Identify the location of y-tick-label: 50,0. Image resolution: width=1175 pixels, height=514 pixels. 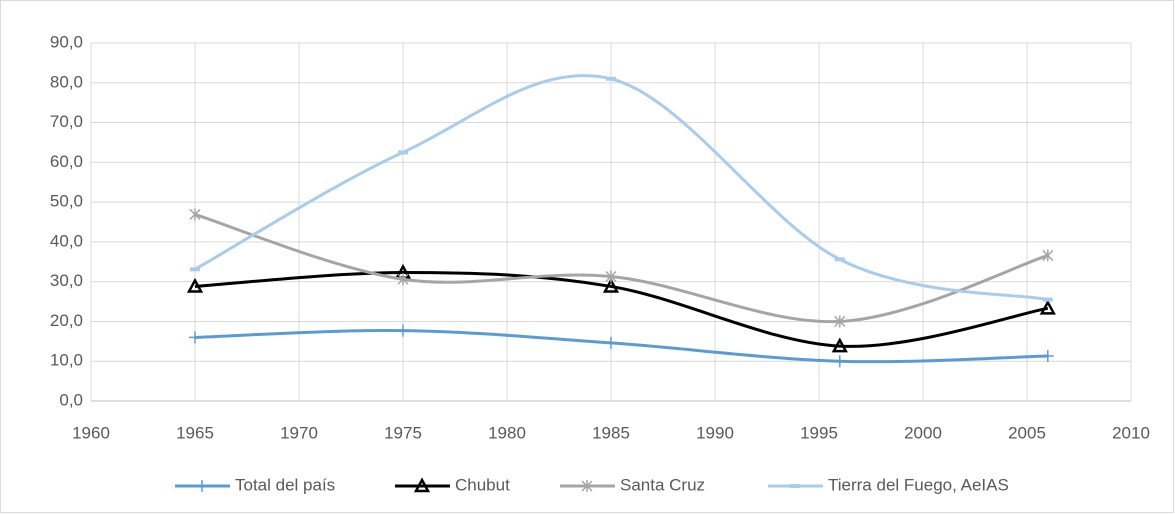
(66, 201).